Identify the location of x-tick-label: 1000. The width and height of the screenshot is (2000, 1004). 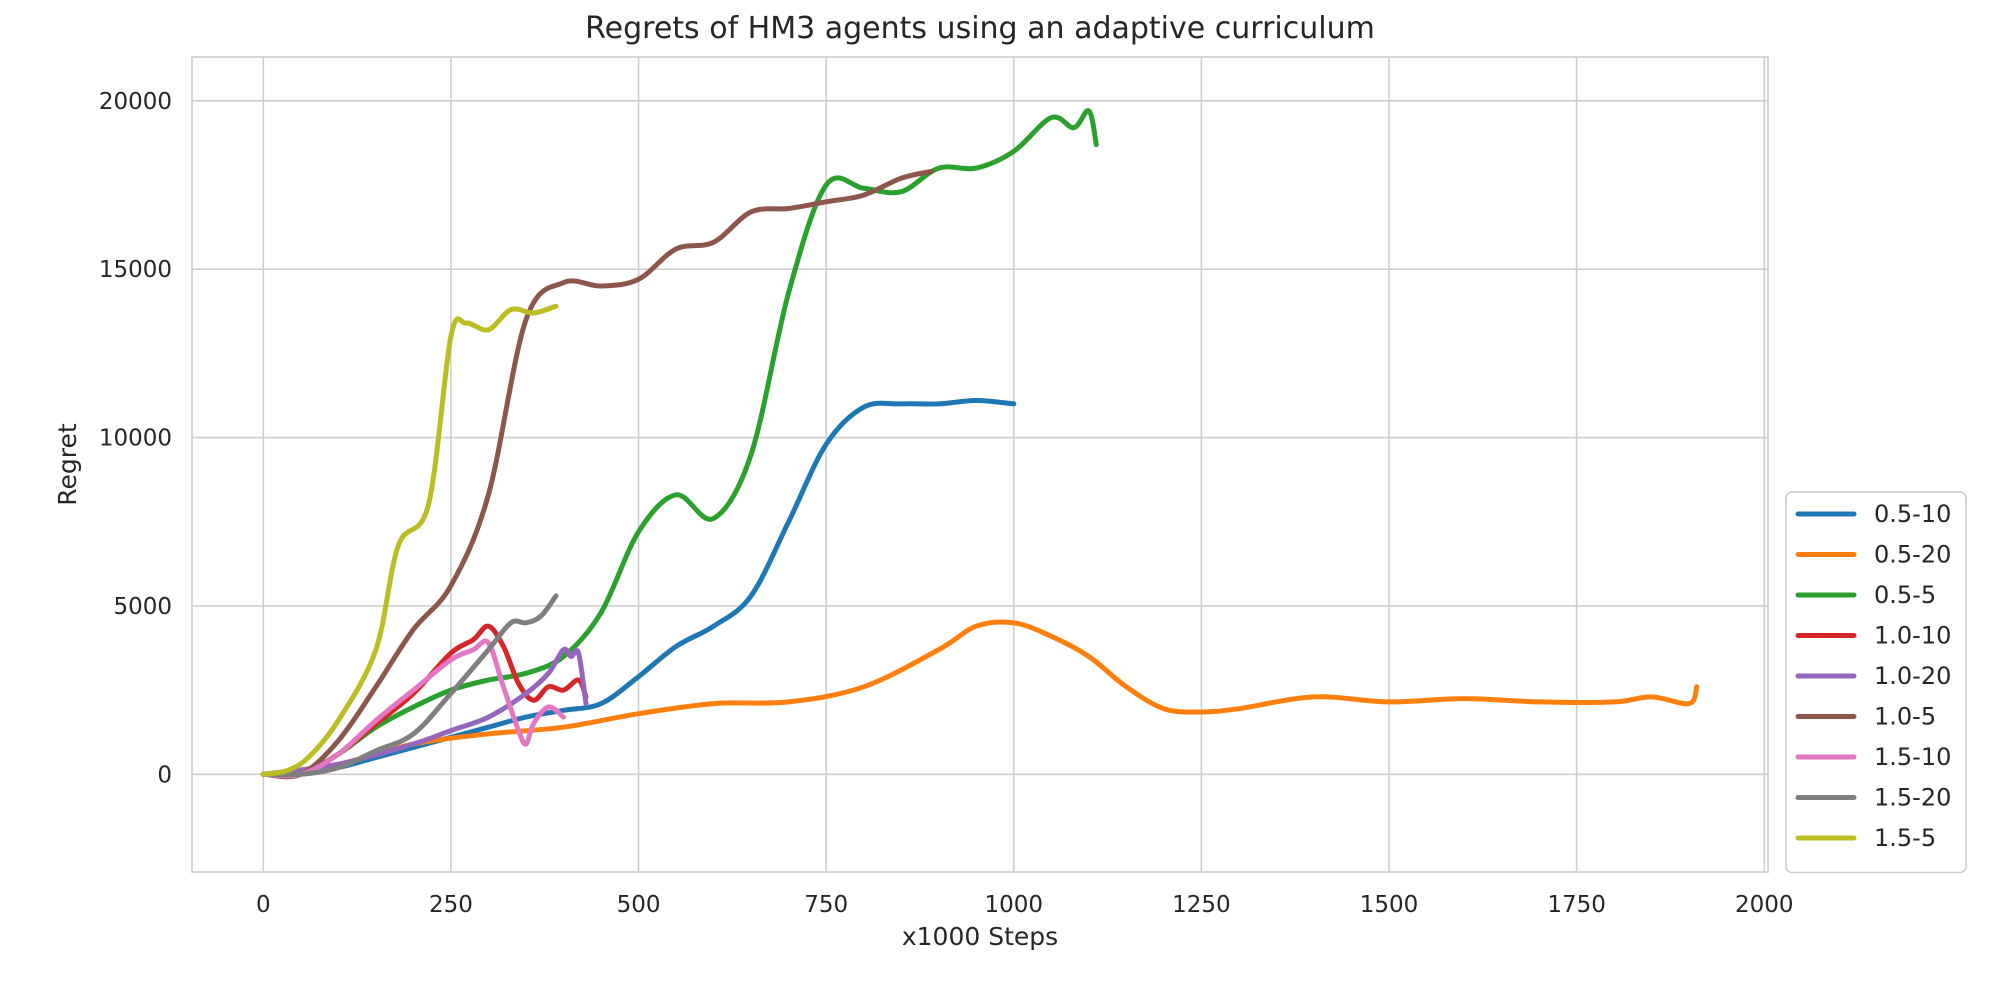
(1013, 905).